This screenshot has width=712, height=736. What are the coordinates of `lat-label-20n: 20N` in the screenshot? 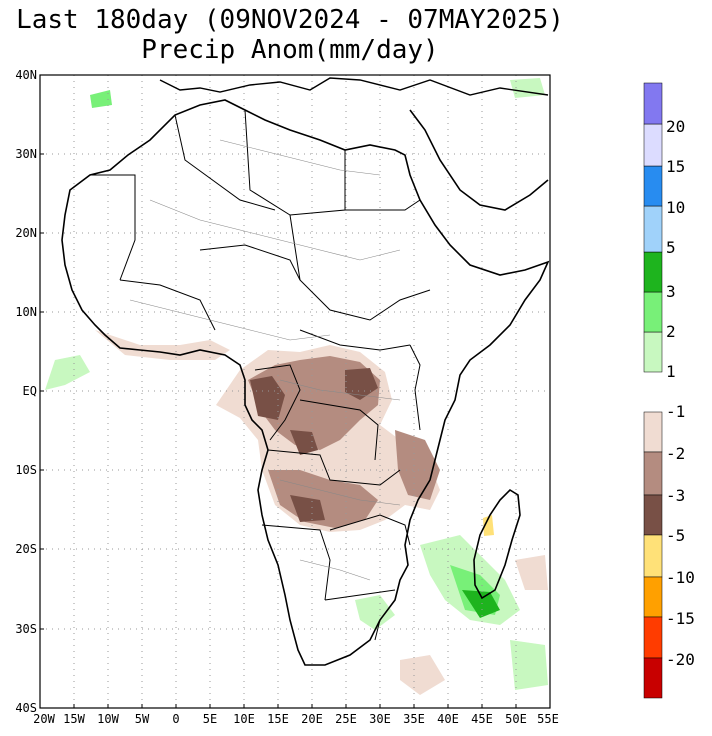 It's located at (26, 233).